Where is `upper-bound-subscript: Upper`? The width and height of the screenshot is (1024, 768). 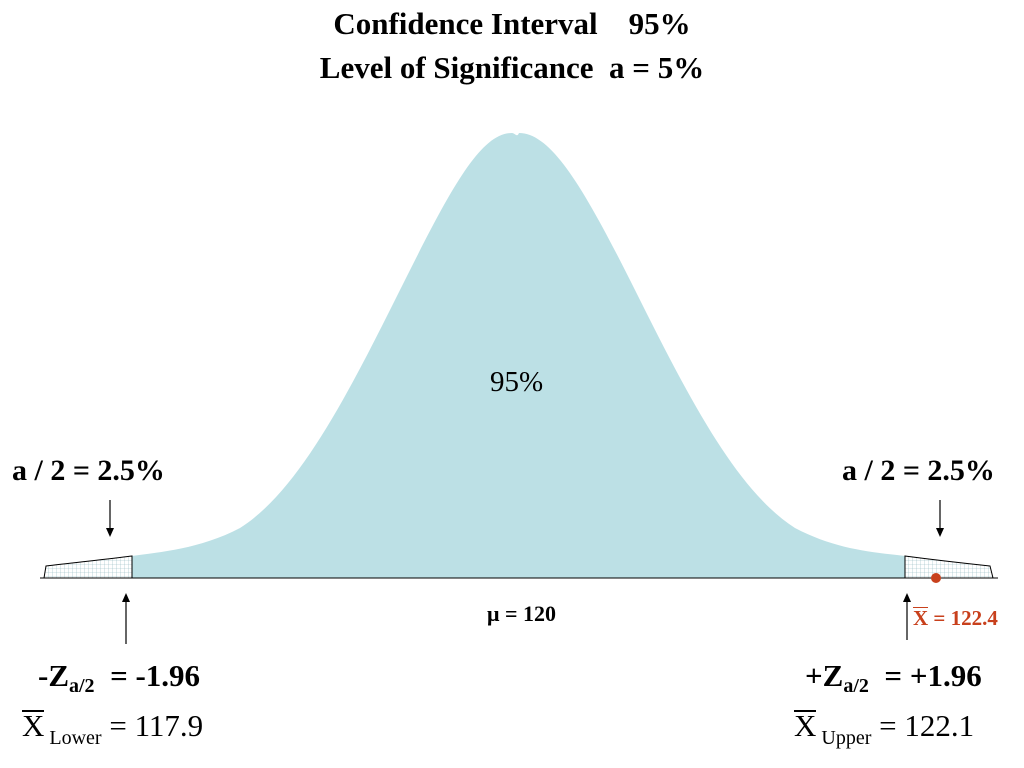 upper-bound-subscript: Upper is located at coordinates (844, 738).